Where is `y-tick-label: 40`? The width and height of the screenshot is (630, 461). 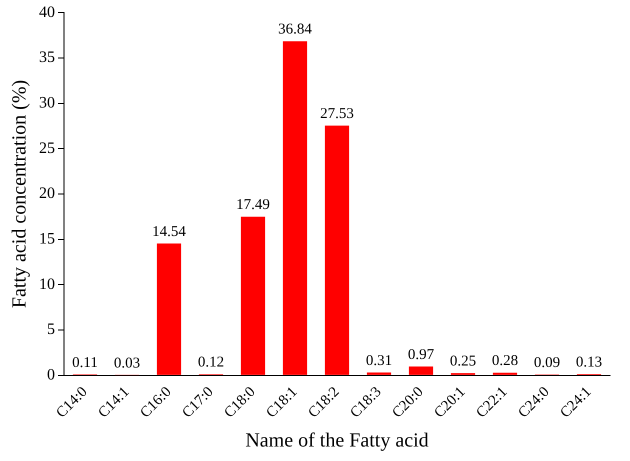
y-tick-label: 40 is located at coordinates (47, 12).